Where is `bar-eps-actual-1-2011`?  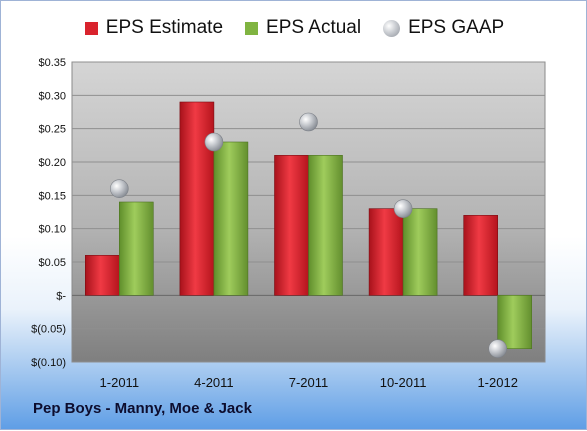 bar-eps-actual-1-2011 is located at coordinates (136, 248).